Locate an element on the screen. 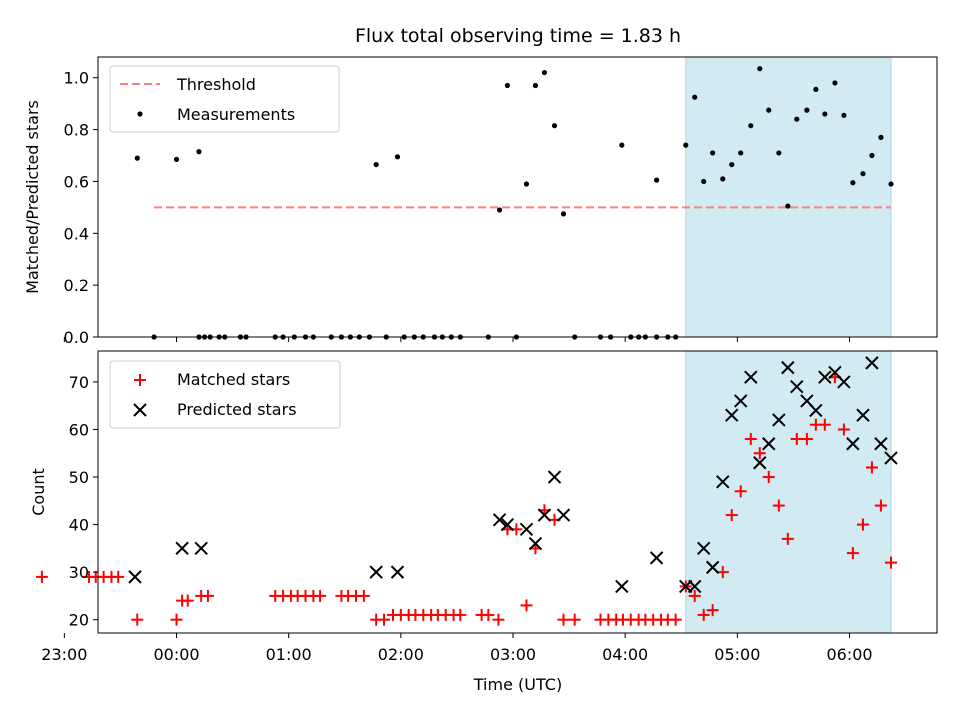  highlight-span is located at coordinates (788, 492).